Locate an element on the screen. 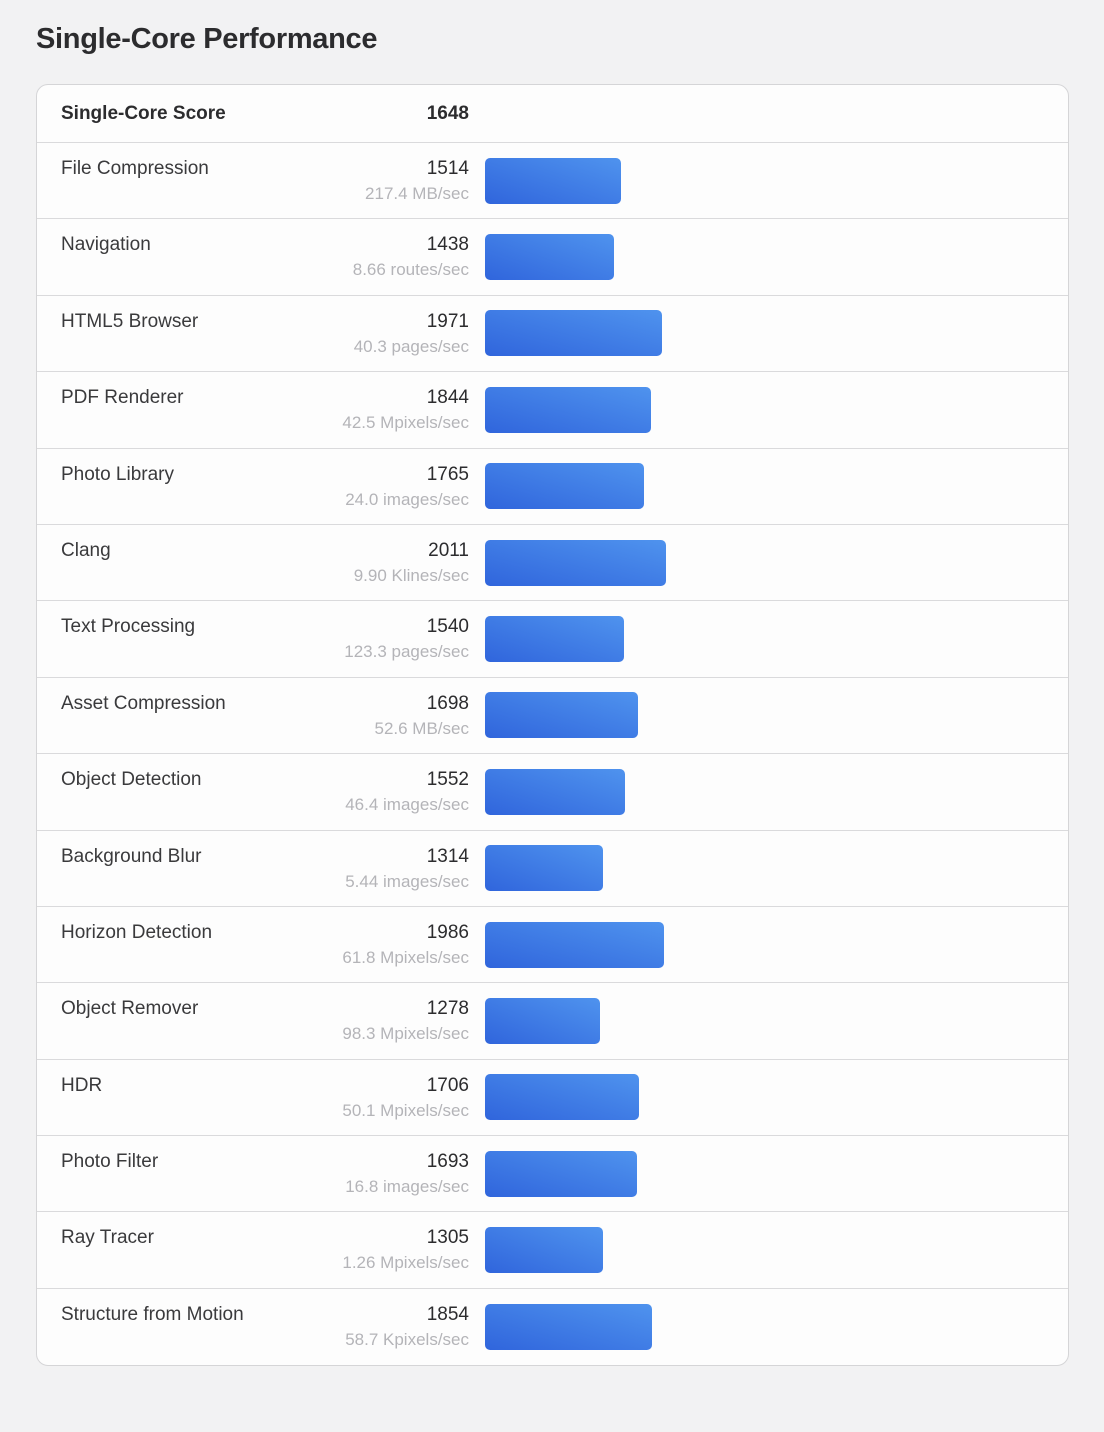 The image size is (1104, 1432). benchmark-score-block: 1698 52.6 MB/sec is located at coordinates (394, 715).